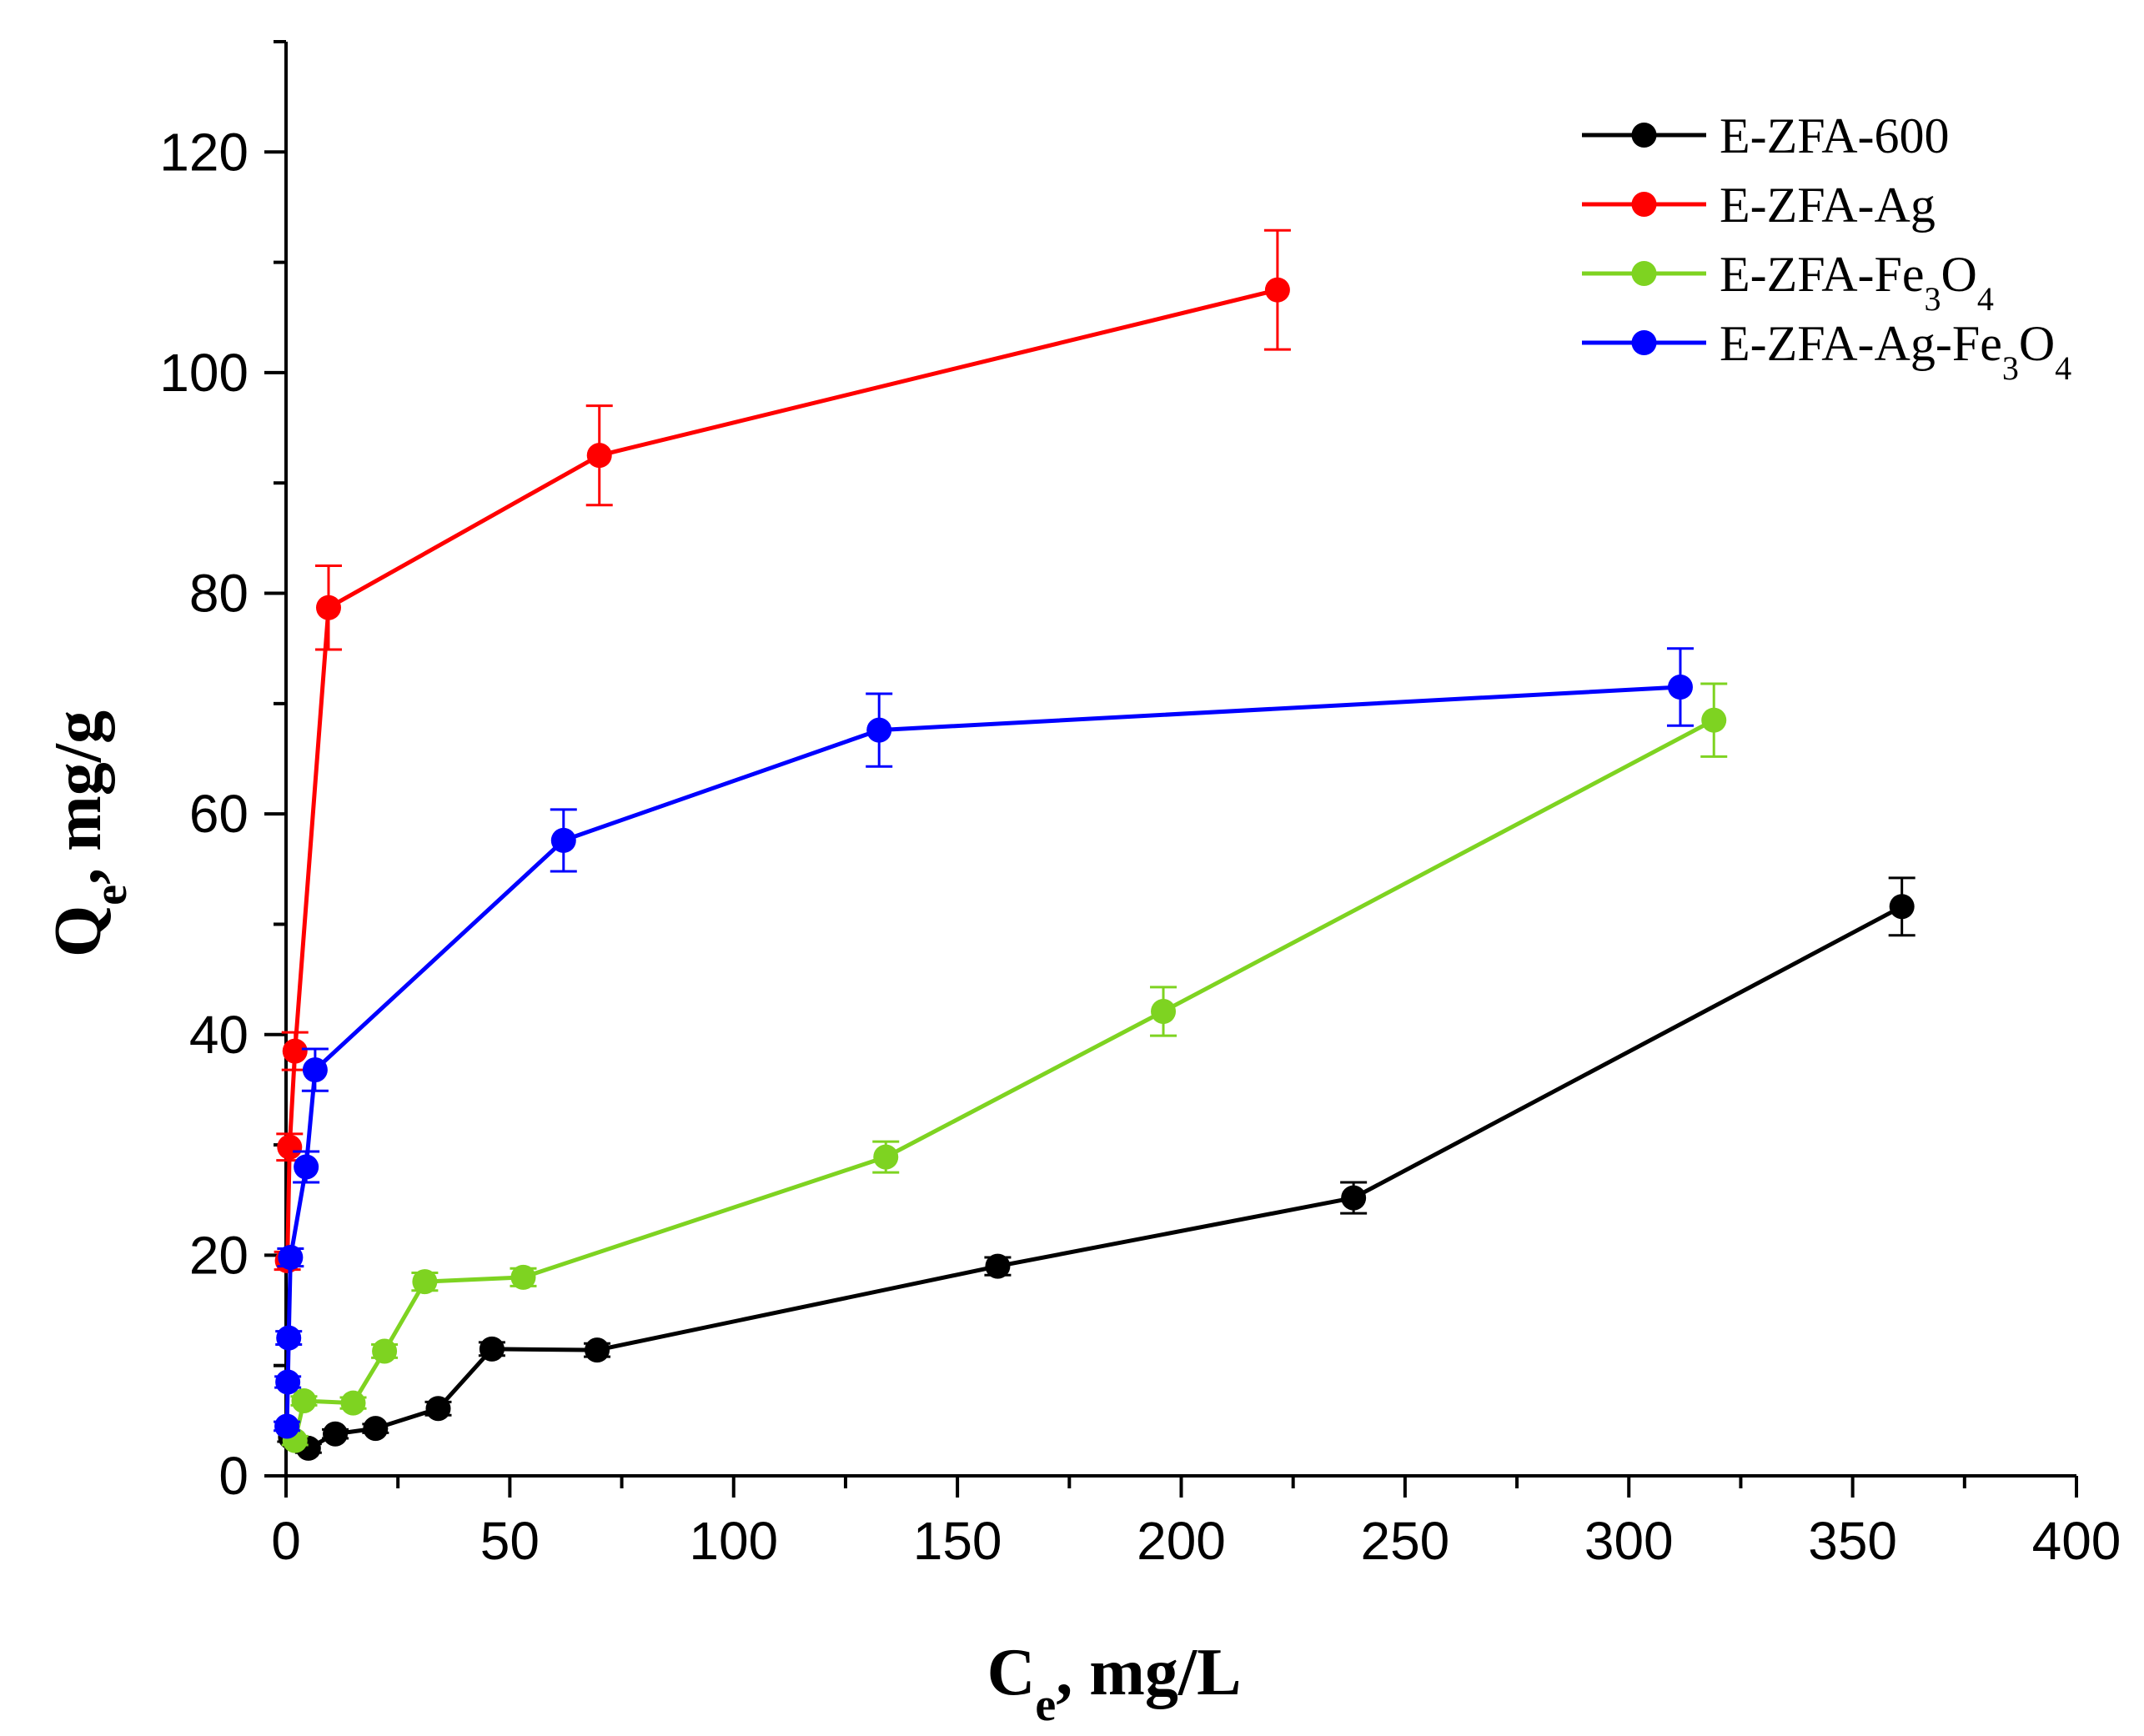 The height and width of the screenshot is (1736, 2144). Describe the element at coordinates (733, 1541) in the screenshot. I see `x-tick-label: 100` at that location.